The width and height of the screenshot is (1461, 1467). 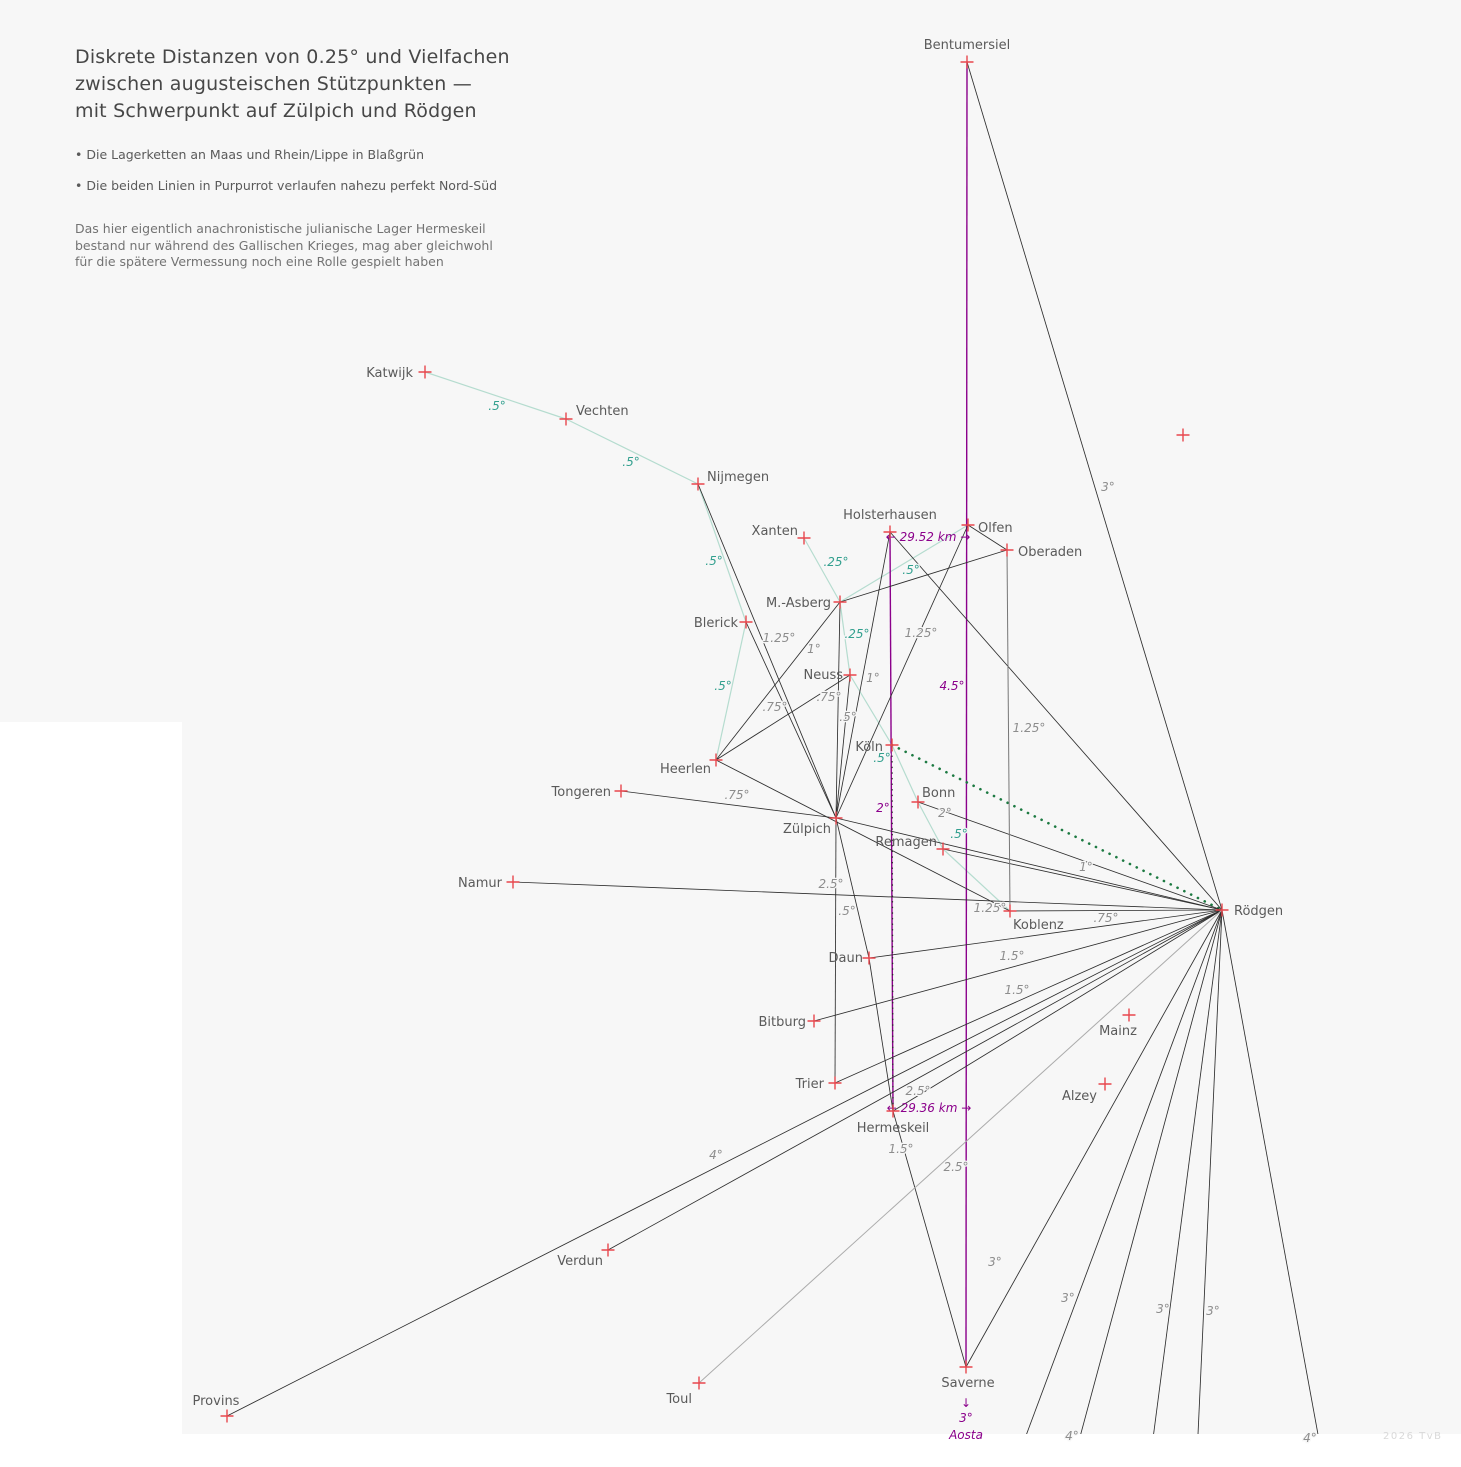 I want to click on edge-label-hee-kob: 1.25°, so click(x=990, y=908).